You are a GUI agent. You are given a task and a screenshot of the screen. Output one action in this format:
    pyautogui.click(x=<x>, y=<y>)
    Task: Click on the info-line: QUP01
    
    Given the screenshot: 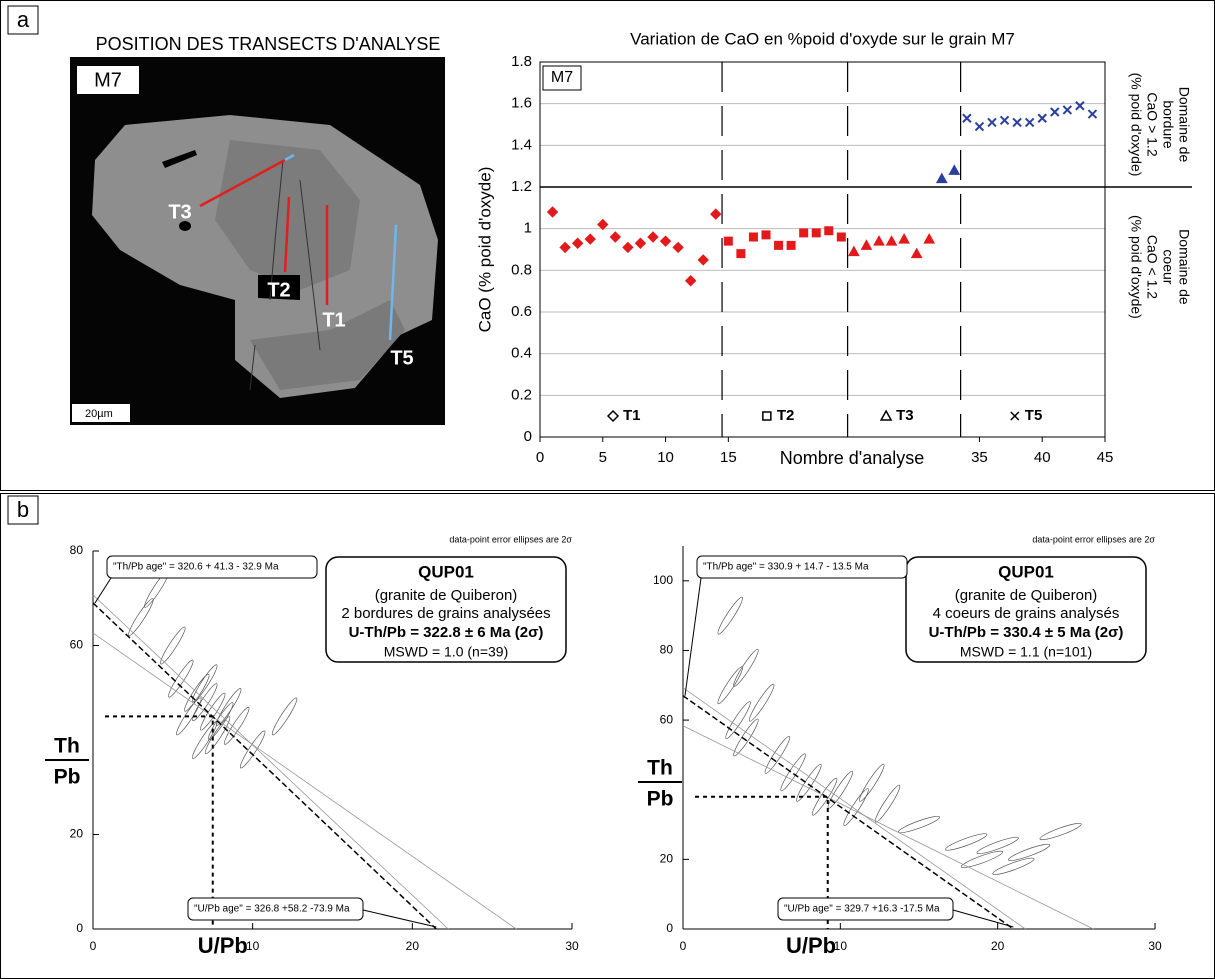 What is the action you would take?
    pyautogui.click(x=1026, y=571)
    